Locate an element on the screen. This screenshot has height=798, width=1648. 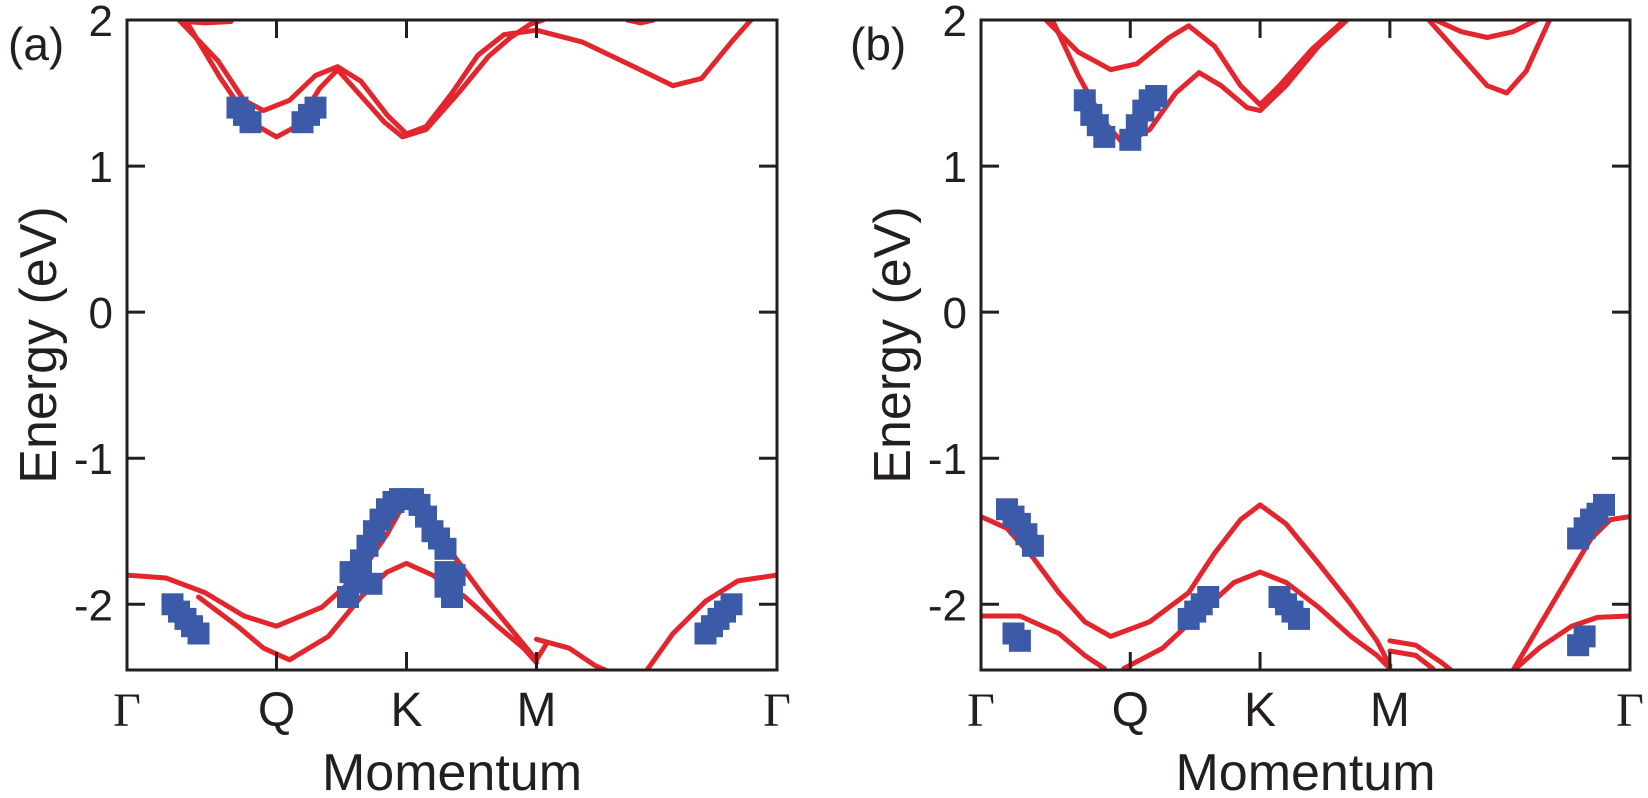
panel-label: (a) is located at coordinates (36, 44).